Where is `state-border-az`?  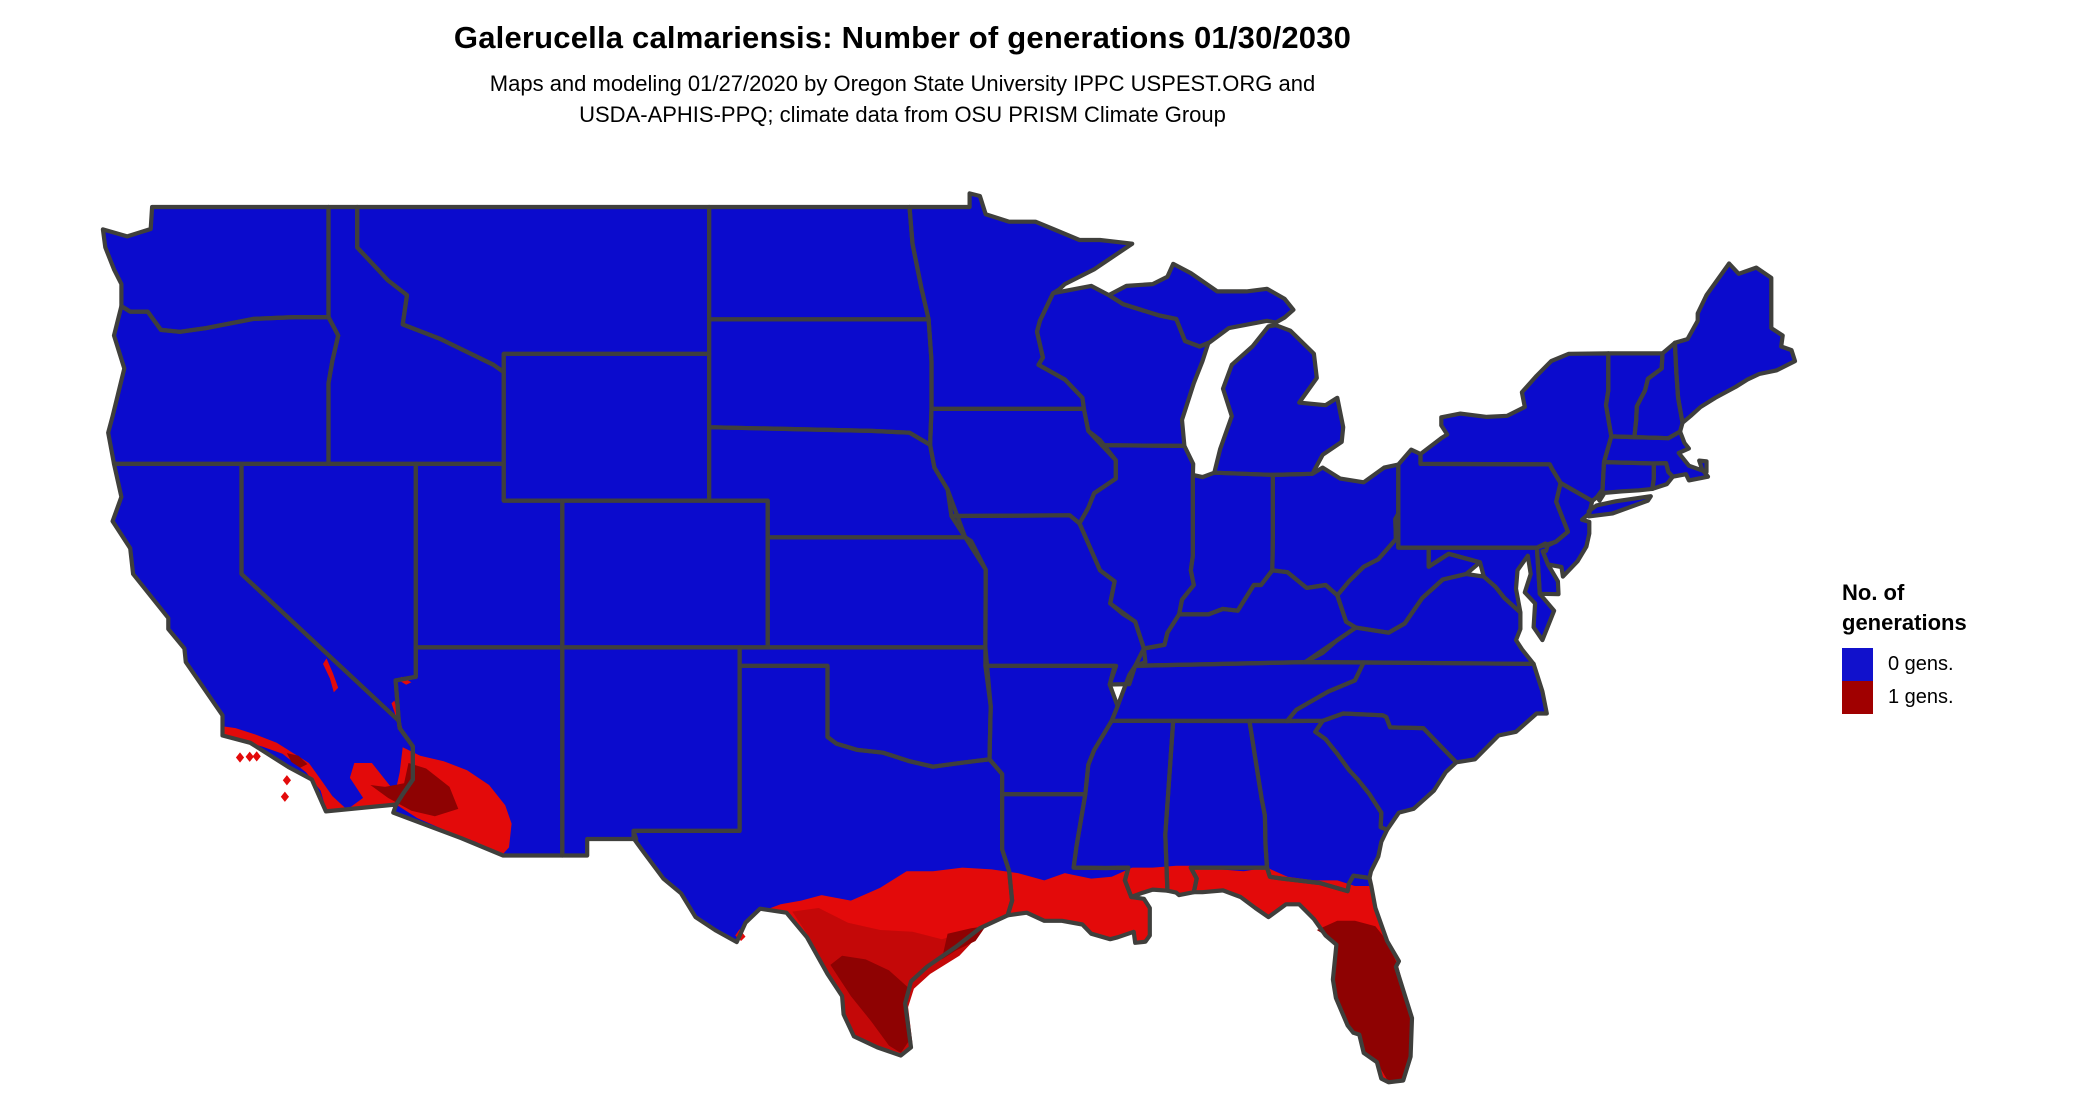
state-border-az is located at coordinates (478, 751).